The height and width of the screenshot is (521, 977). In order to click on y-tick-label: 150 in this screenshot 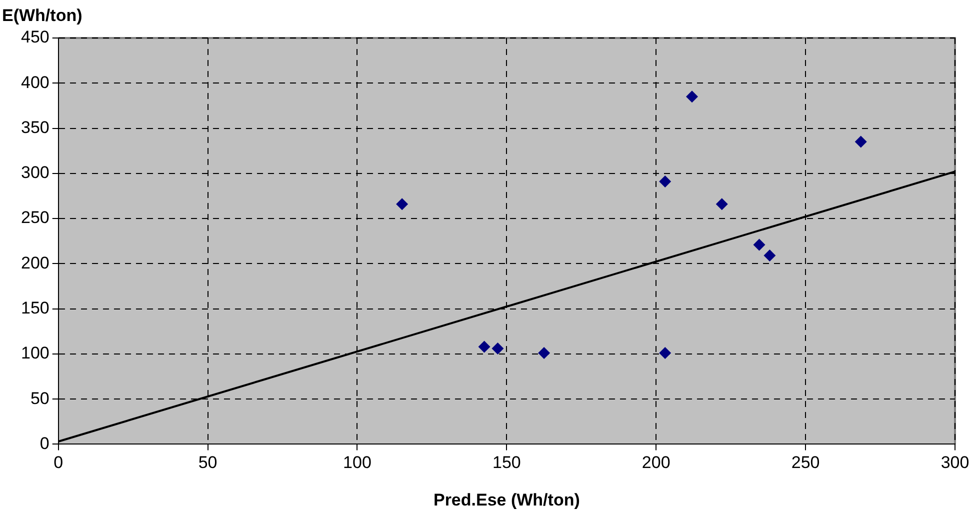, I will do `click(35, 308)`.